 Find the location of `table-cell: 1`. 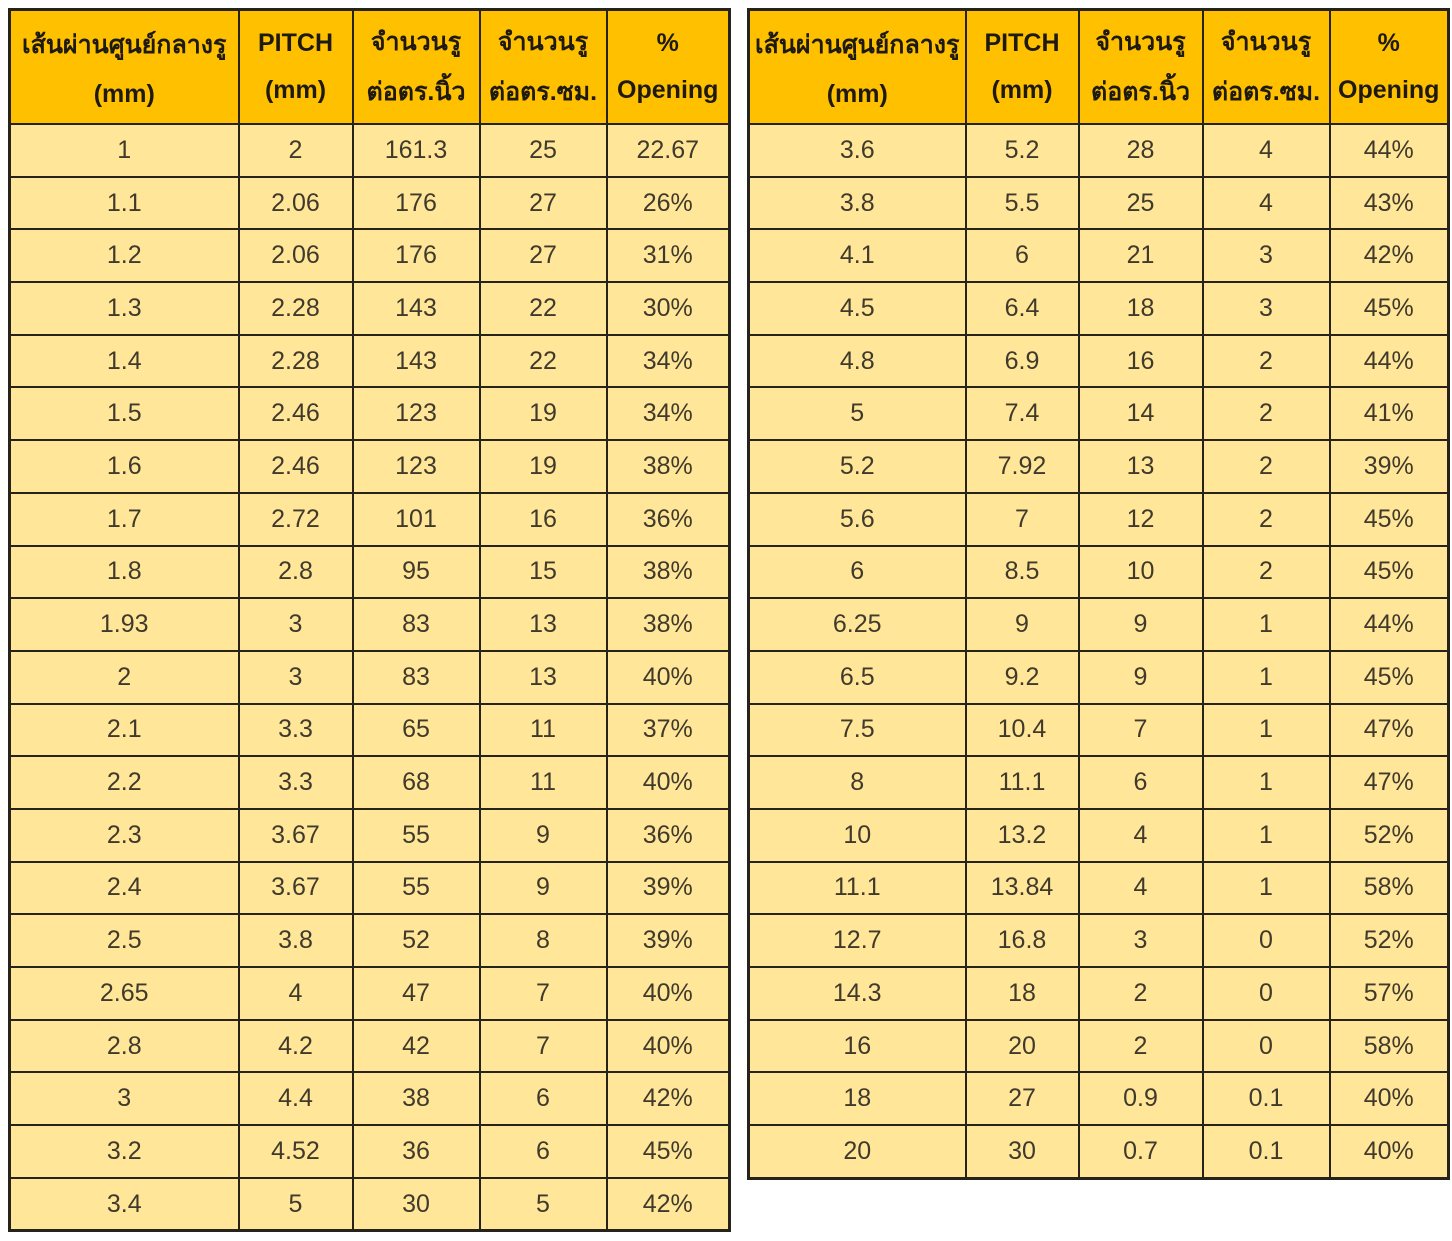

table-cell: 1 is located at coordinates (1266, 835).